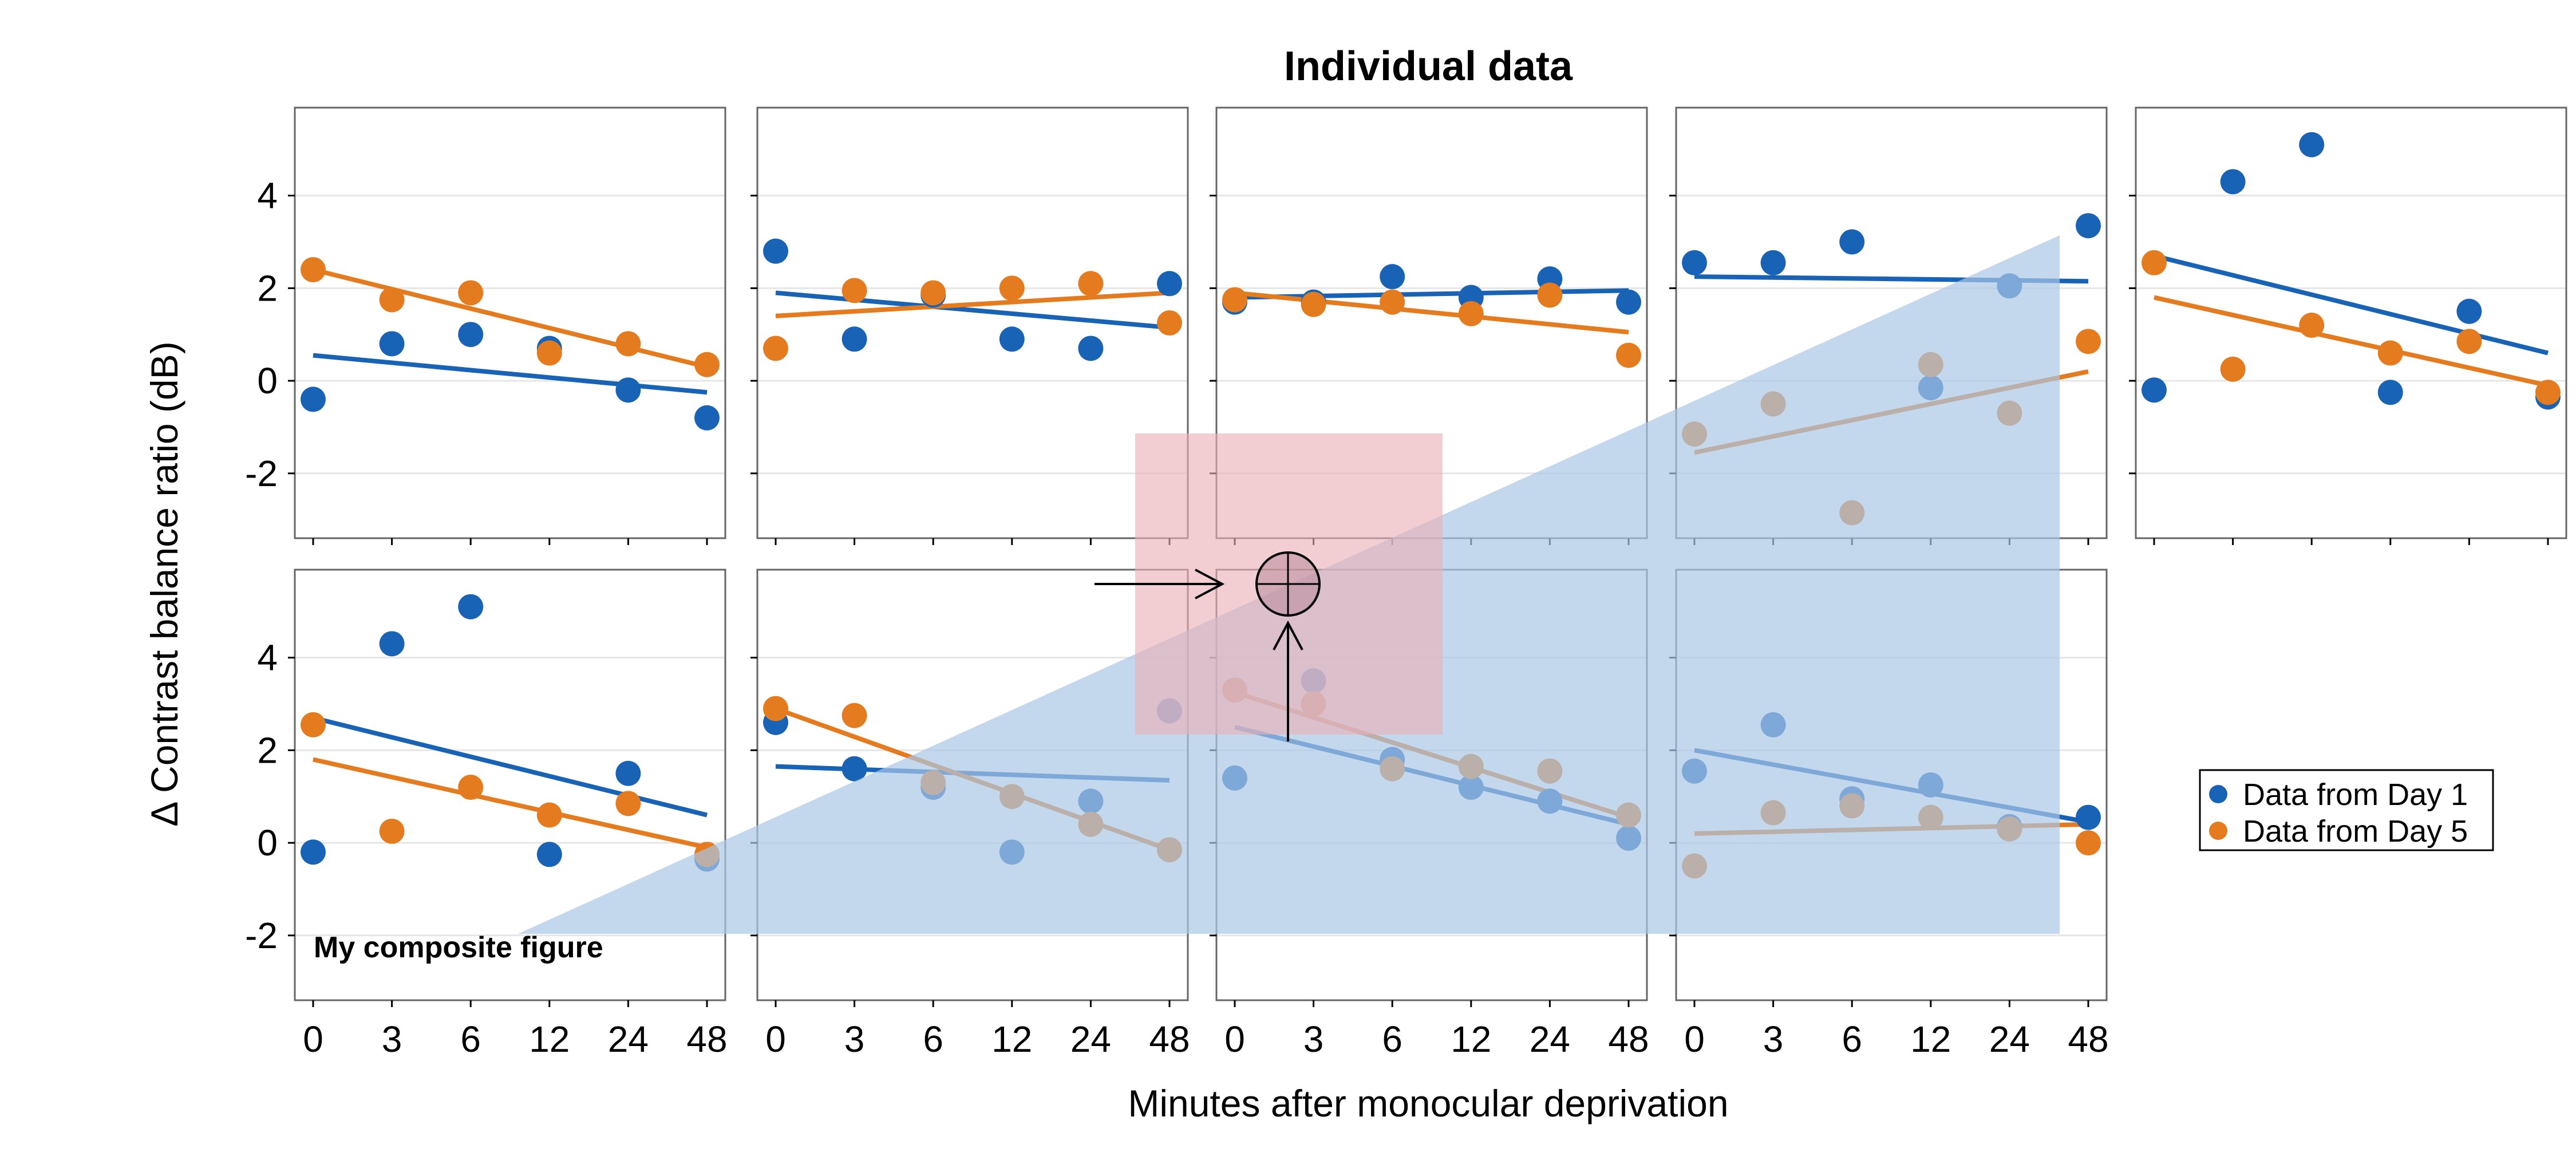 This screenshot has width=2576, height=1168. What do you see at coordinates (2218, 794) in the screenshot?
I see `legend-day1-marker` at bounding box center [2218, 794].